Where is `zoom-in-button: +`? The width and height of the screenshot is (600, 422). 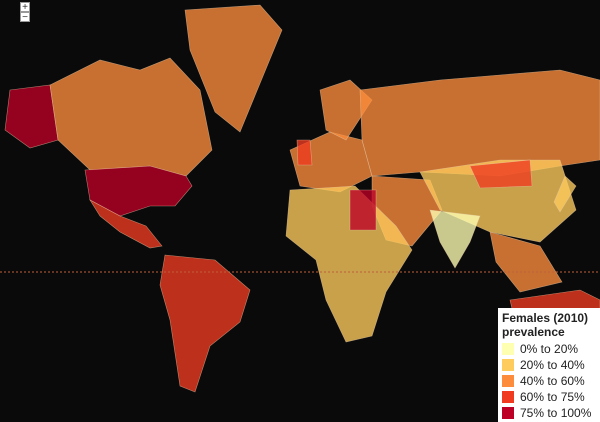 zoom-in-button: + is located at coordinates (25, 7).